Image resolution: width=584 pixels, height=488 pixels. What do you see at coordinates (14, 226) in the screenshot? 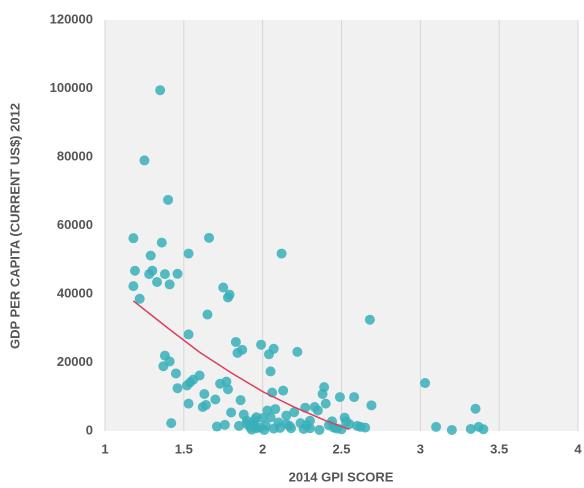
I see `y-axis-label: GDP PER CAPITA (CURRENT US$) 2012` at bounding box center [14, 226].